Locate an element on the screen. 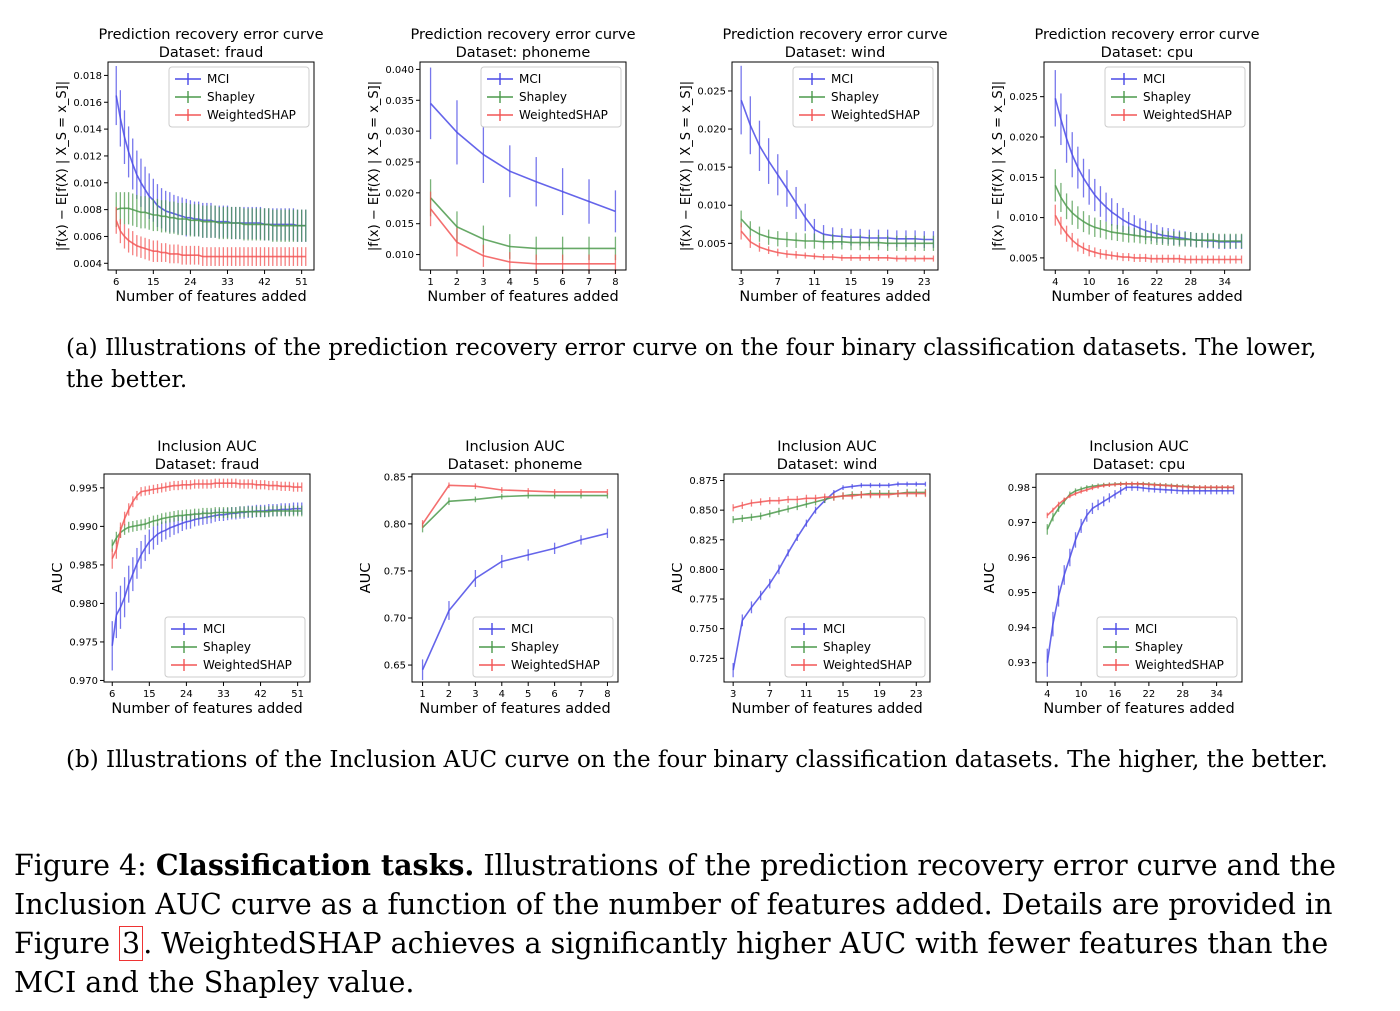 Image resolution: width=1400 pixels, height=1011 pixels. x-tick-label: 19 is located at coordinates (879, 694).